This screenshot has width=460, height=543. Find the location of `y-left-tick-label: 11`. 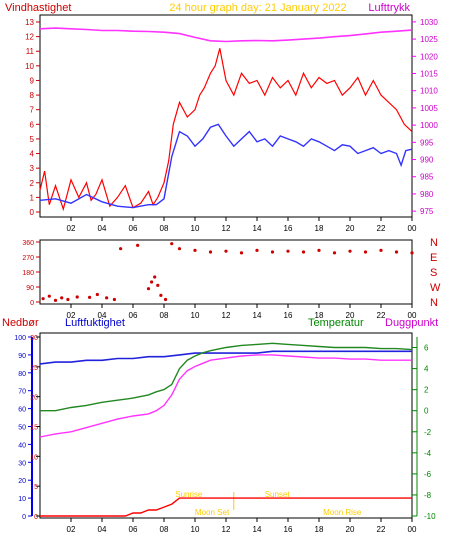

y-left-tick-label: 11 is located at coordinates (30, 51).